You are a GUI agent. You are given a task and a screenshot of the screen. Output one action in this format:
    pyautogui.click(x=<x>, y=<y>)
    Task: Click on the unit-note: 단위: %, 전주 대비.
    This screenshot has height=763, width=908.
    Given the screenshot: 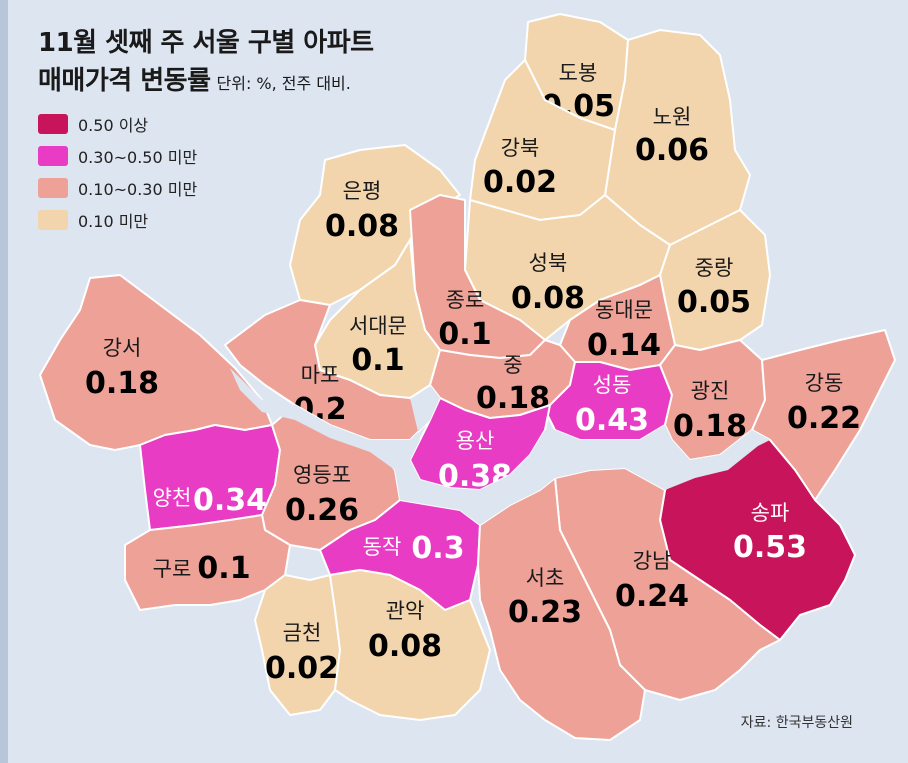 What is the action you would take?
    pyautogui.click(x=283, y=83)
    